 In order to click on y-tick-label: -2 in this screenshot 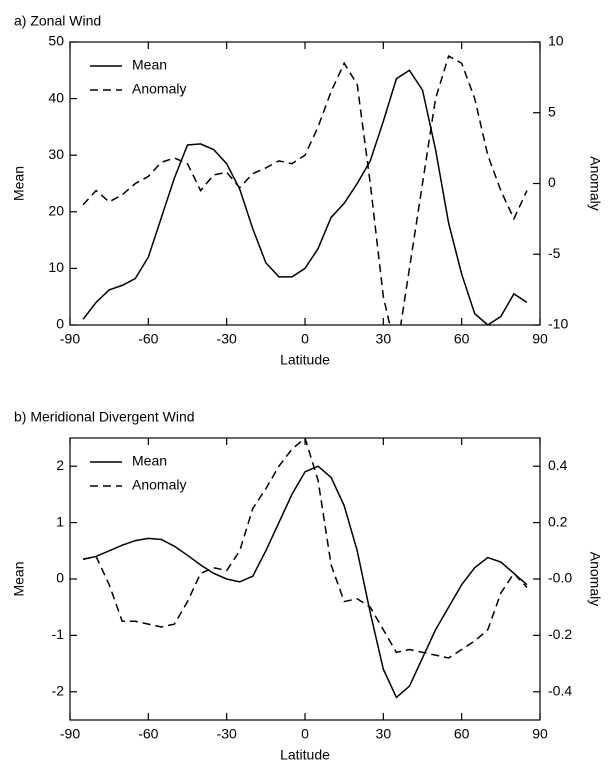, I will do `click(58, 691)`.